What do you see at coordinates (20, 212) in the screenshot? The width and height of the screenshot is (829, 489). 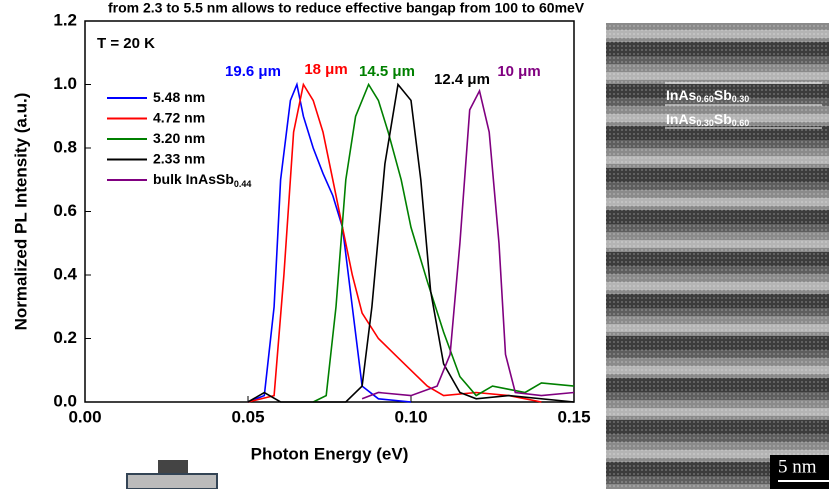 I see `y-axis-label: Normalized PL Intensity (a.u.)` at bounding box center [20, 212].